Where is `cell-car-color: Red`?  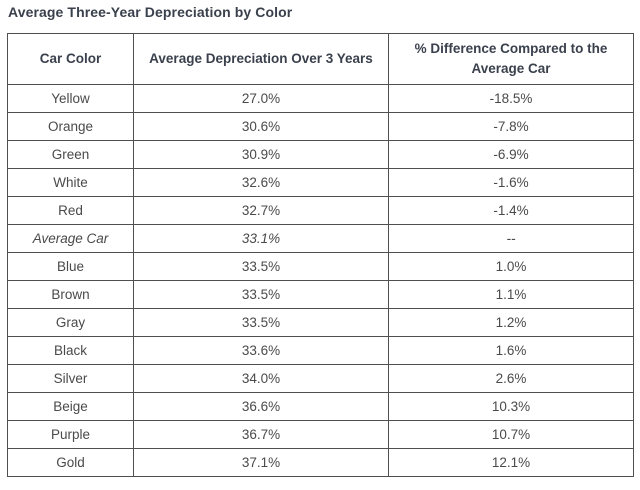 cell-car-color: Red is located at coordinates (70, 210).